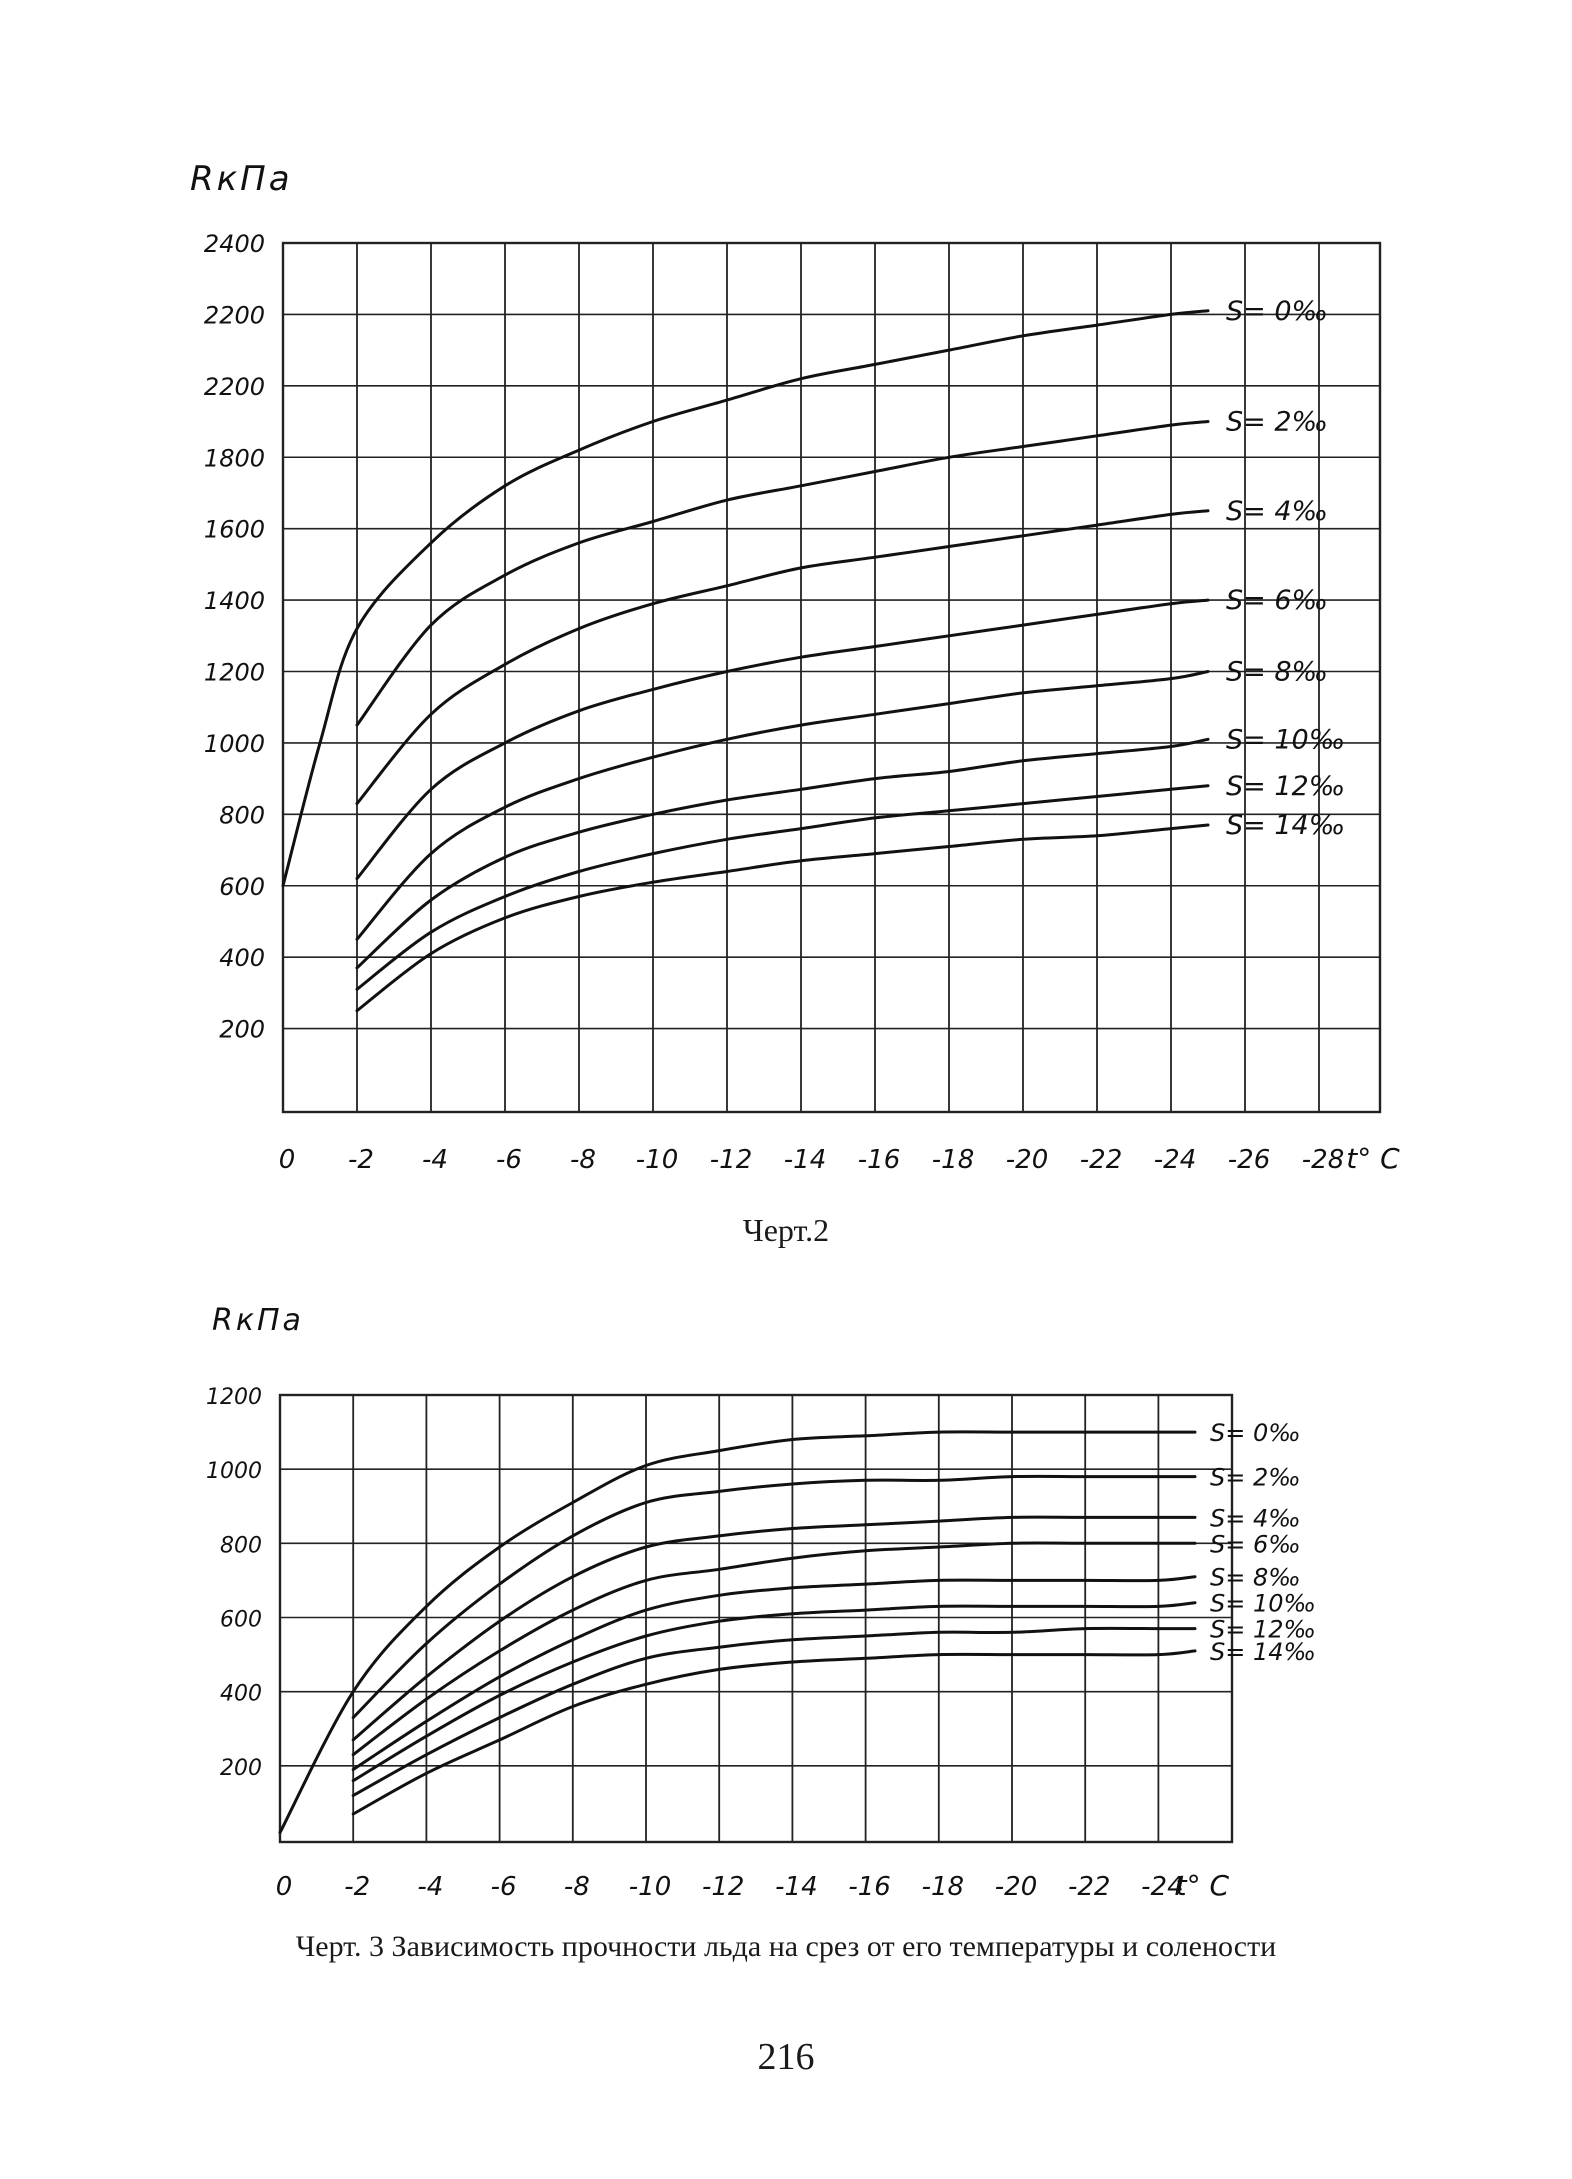  I want to click on y-tick-label: 1800, so click(234, 458).